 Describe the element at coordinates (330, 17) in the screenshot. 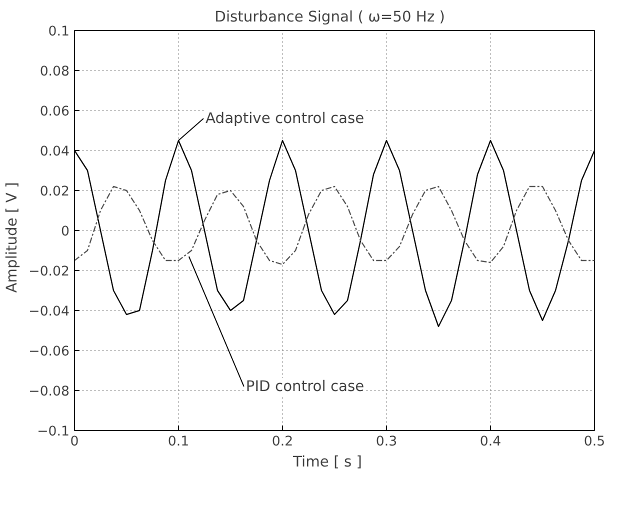

I see `chart-title: Disturbance Signal ( ω=50 Hz )` at that location.